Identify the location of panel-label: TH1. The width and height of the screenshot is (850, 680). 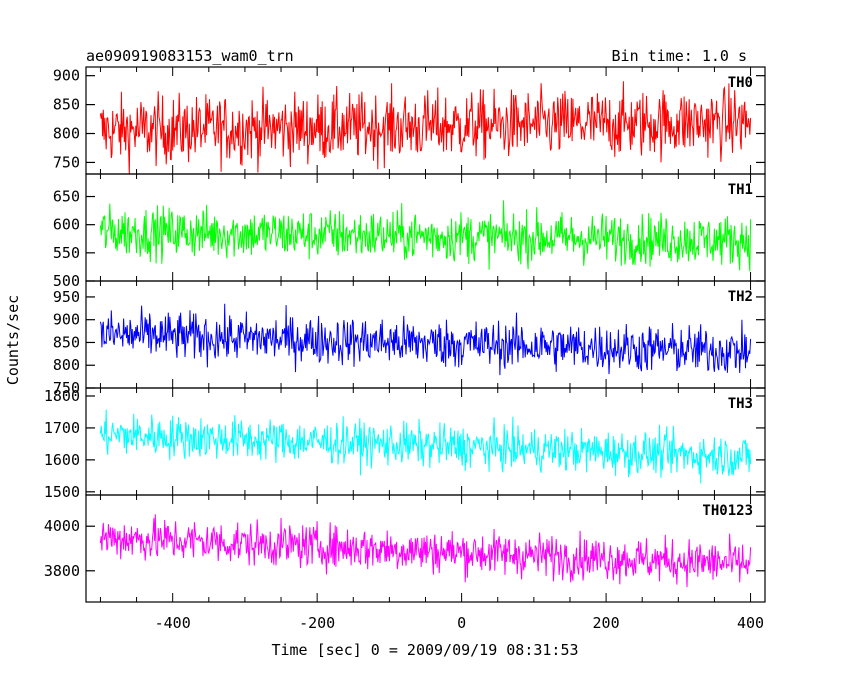
(740, 190).